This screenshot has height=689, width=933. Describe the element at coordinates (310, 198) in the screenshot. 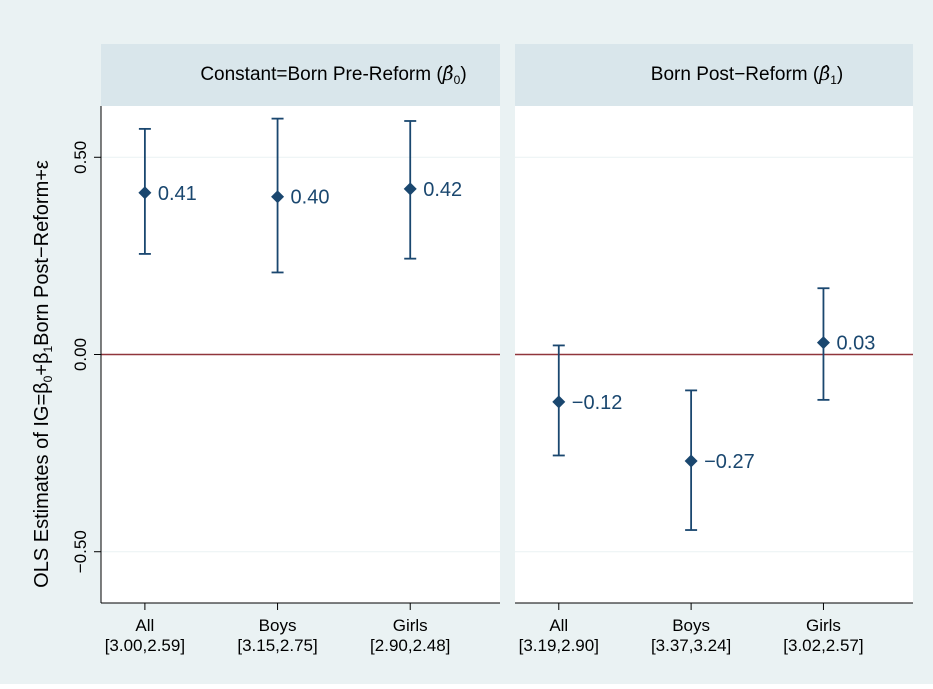

I see `data-label: 0.40` at that location.